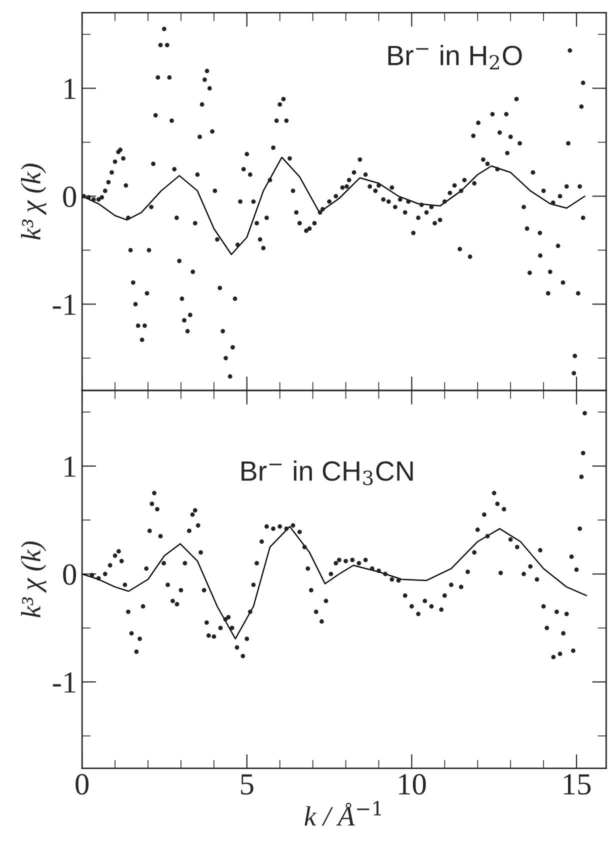 The image size is (608, 848). I want to click on x-axis-title: k / Å$^{−1}$, so click(342, 813).